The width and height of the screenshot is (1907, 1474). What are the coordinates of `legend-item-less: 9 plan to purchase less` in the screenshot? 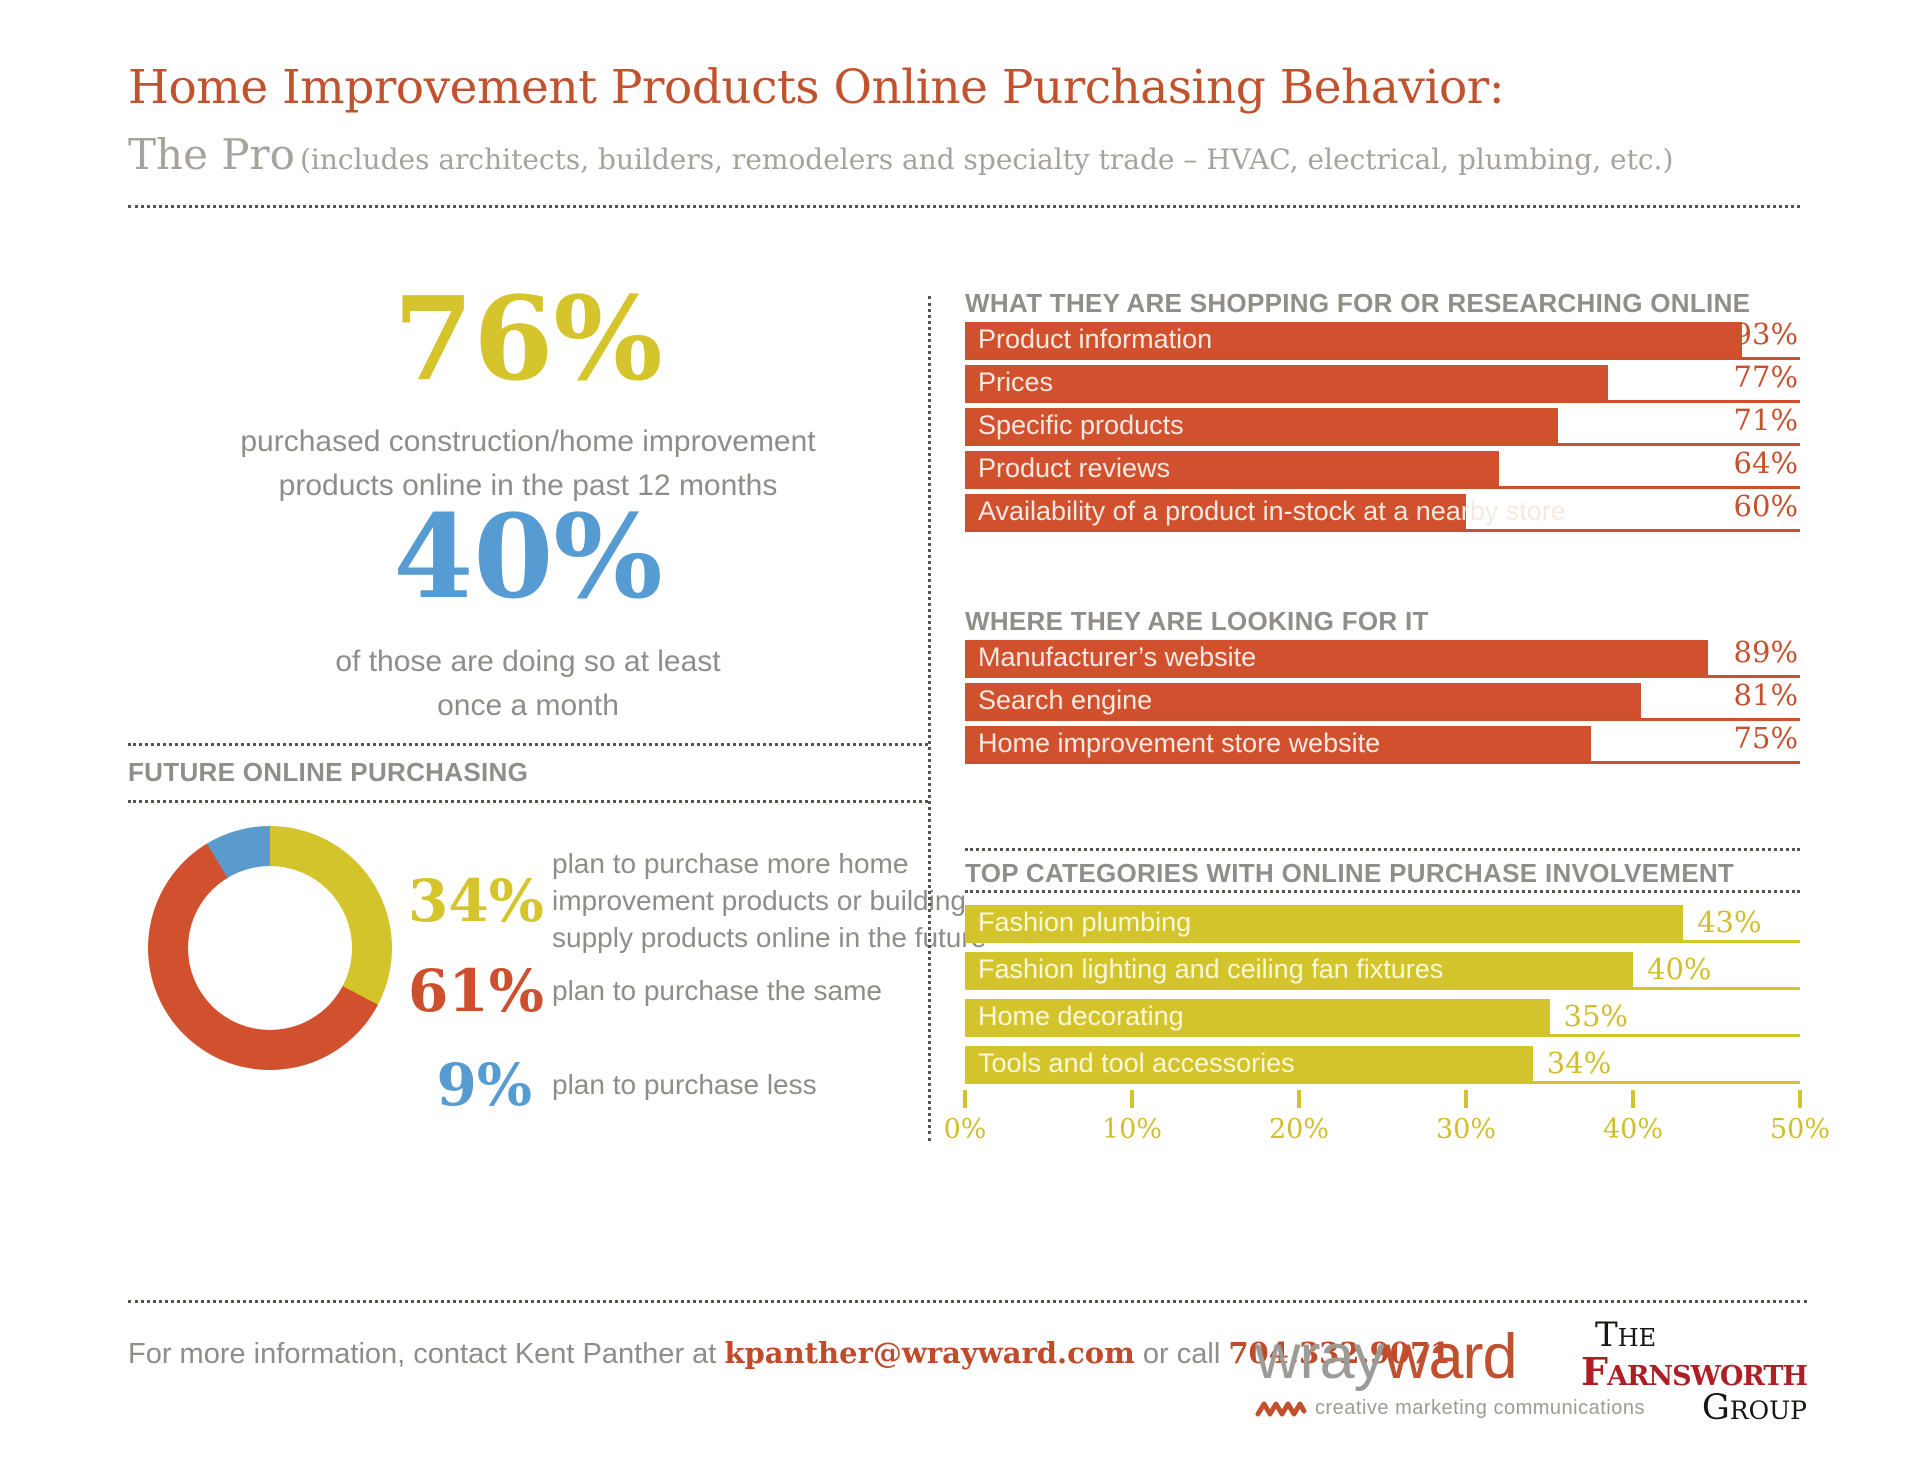 It's located at (700, 1085).